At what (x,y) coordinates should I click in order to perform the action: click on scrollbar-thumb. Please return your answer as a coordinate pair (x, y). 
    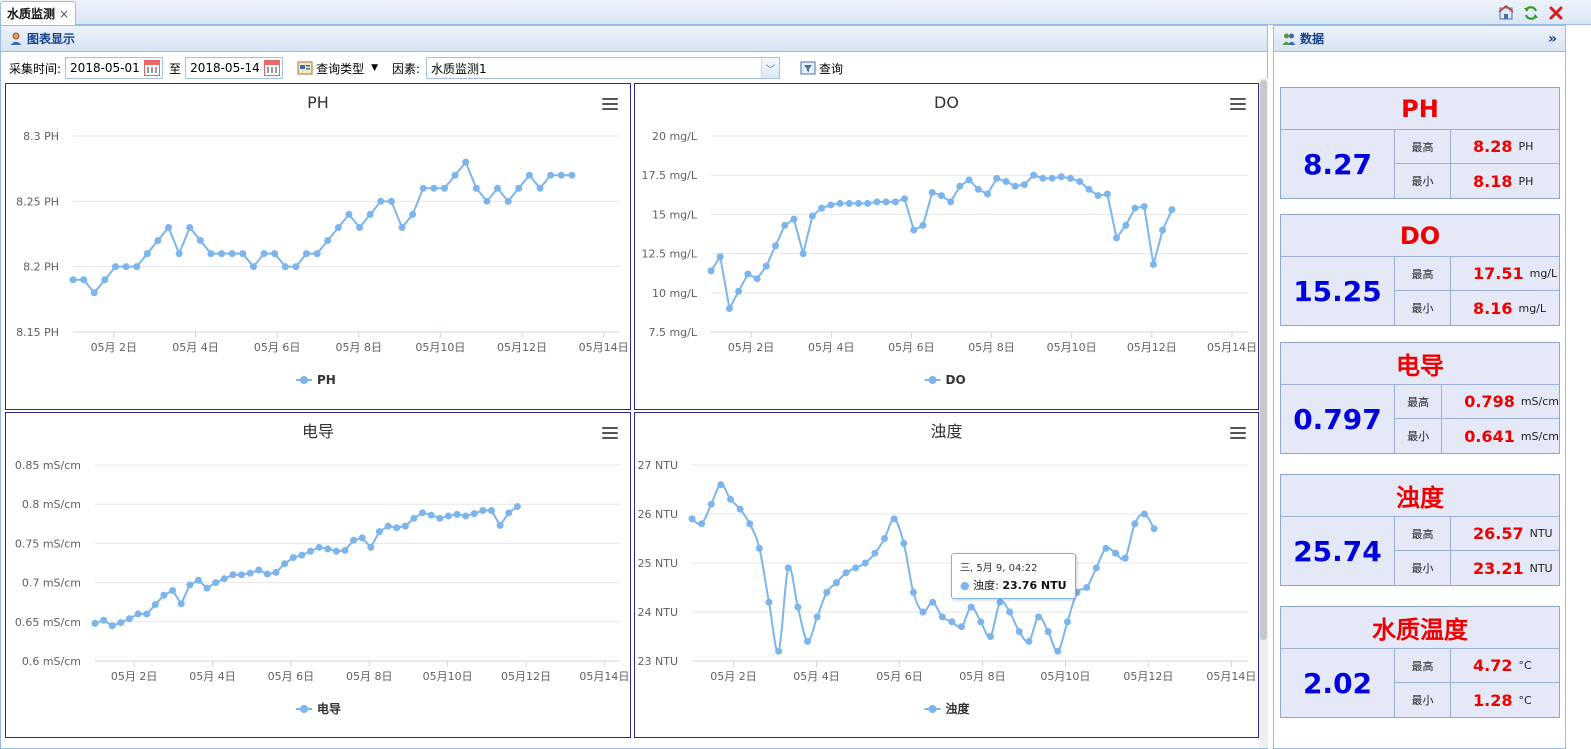
    Looking at the image, I should click on (1263, 360).